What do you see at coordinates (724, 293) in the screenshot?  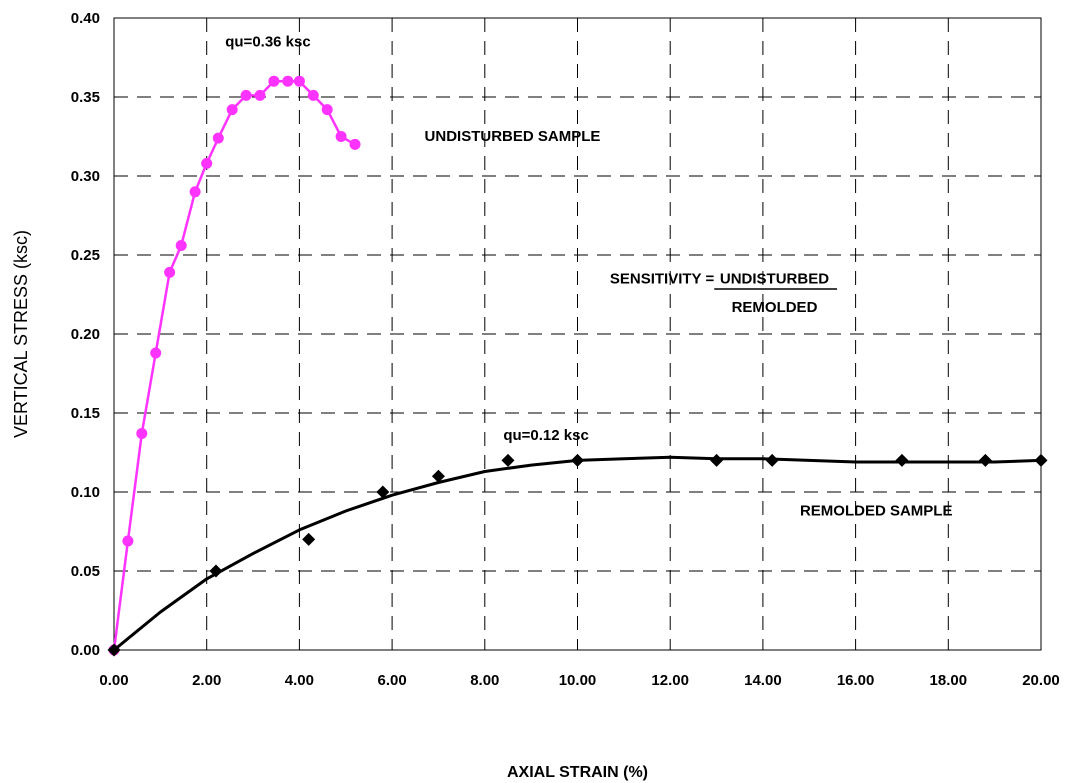 I see `sensitivity-formula: SENSITIVITY = UNDISTURBED REMOLDED` at bounding box center [724, 293].